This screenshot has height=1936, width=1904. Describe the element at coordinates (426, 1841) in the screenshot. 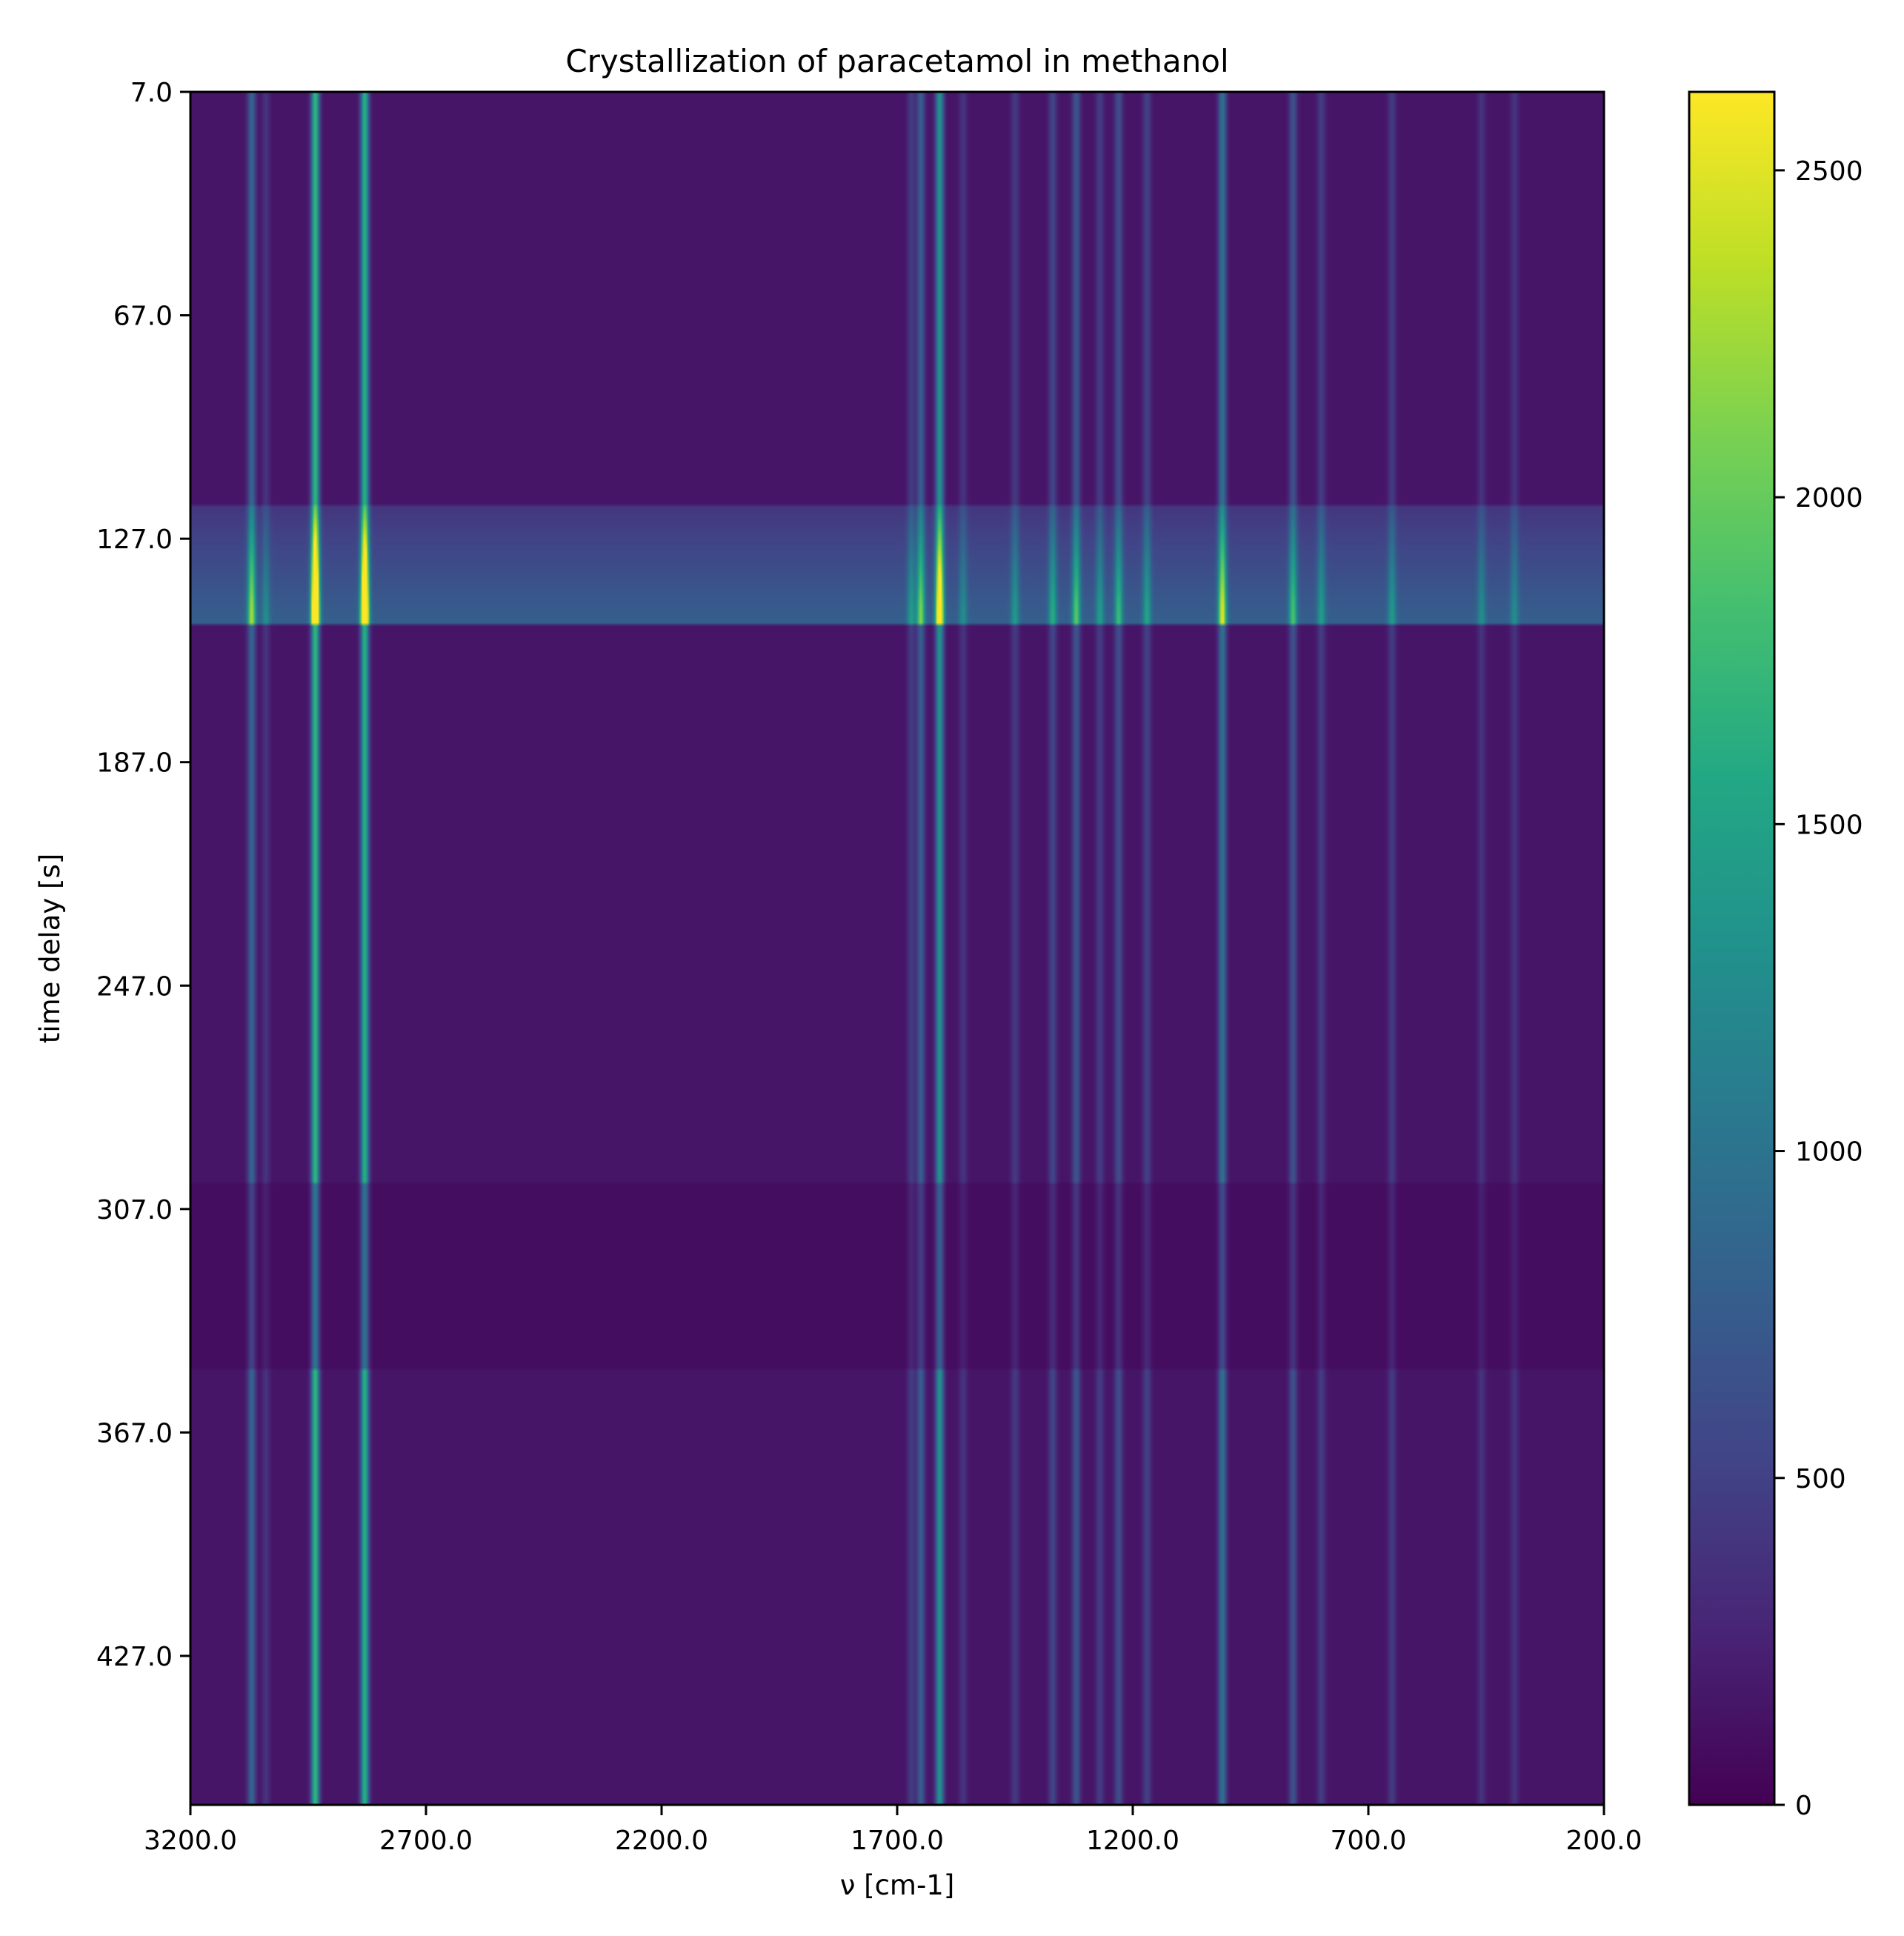

I see `x-tick-label: 2700.0` at that location.